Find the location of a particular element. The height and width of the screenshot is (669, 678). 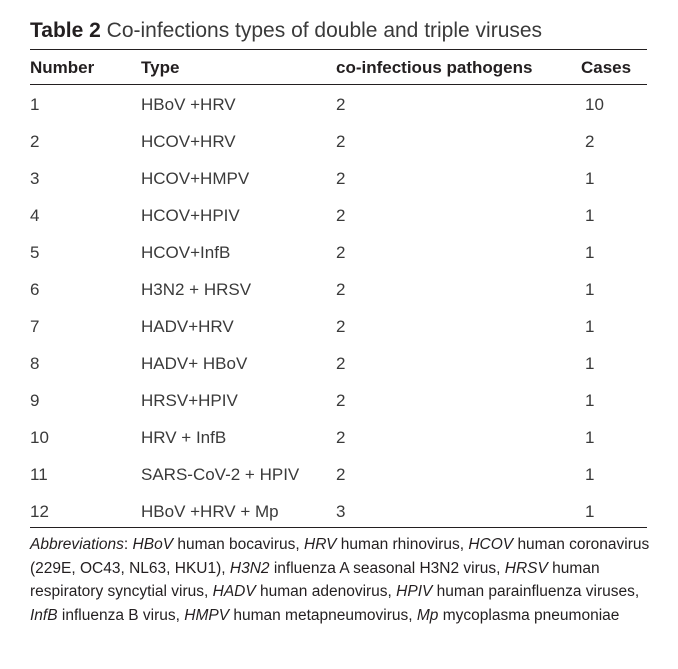

table-row: 3 HCOV+HMPV 2 1 is located at coordinates (338, 178).